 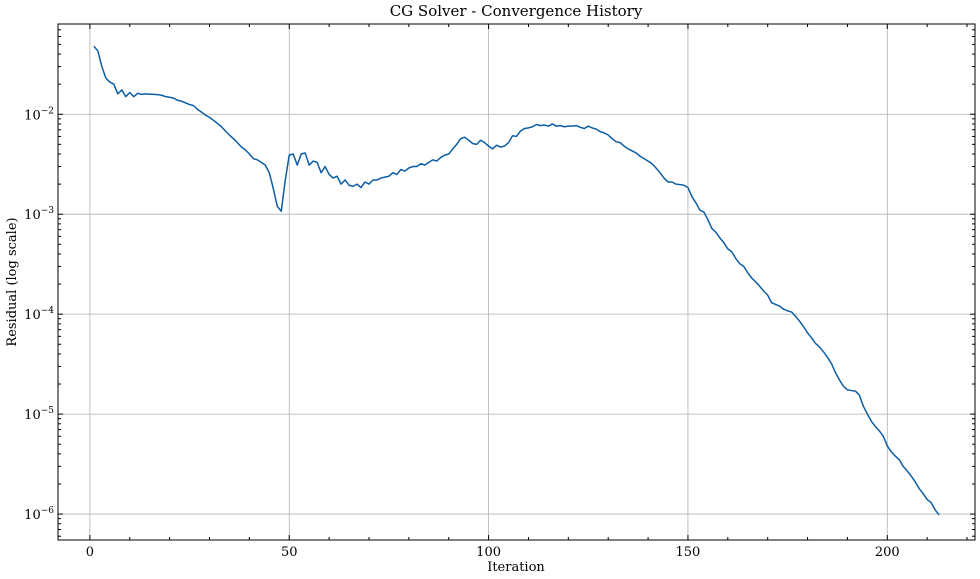 I want to click on x-tick-label: 100, so click(x=488, y=552).